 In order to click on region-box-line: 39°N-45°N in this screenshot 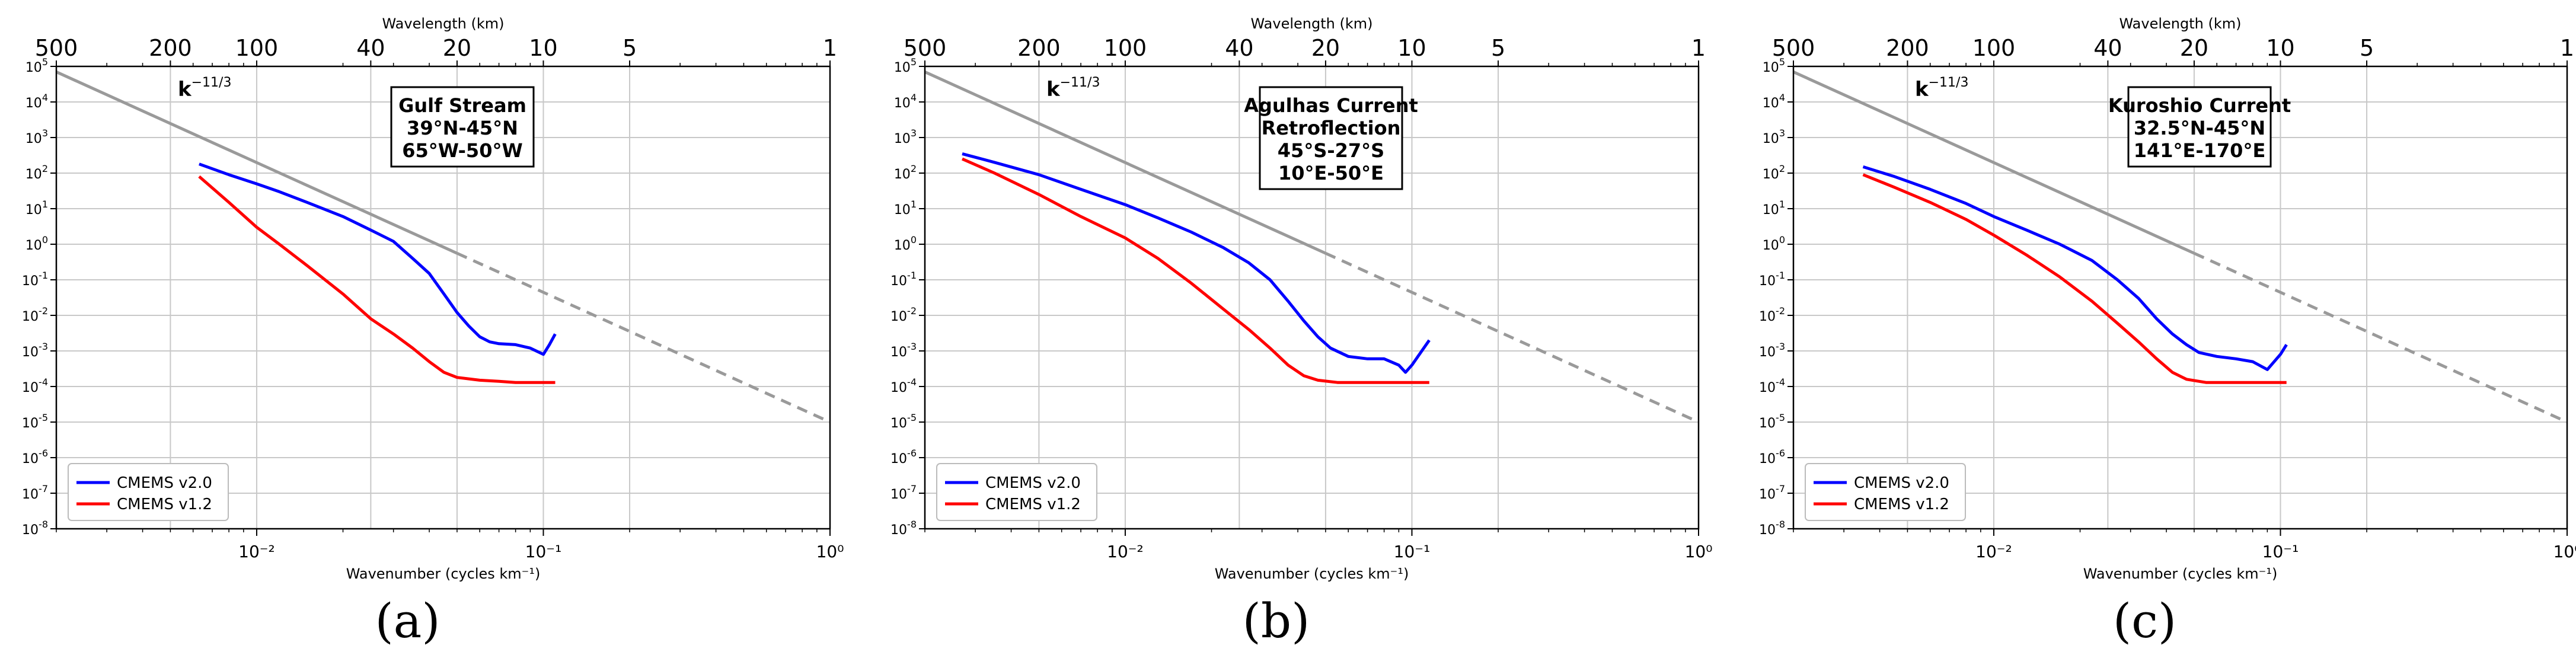, I will do `click(462, 128)`.